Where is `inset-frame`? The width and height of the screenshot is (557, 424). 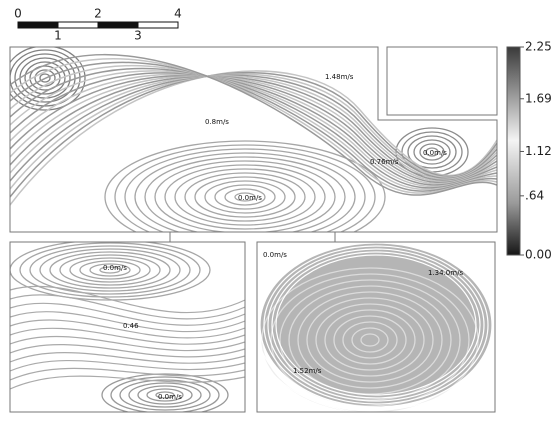
inset-frame is located at coordinates (442, 81).